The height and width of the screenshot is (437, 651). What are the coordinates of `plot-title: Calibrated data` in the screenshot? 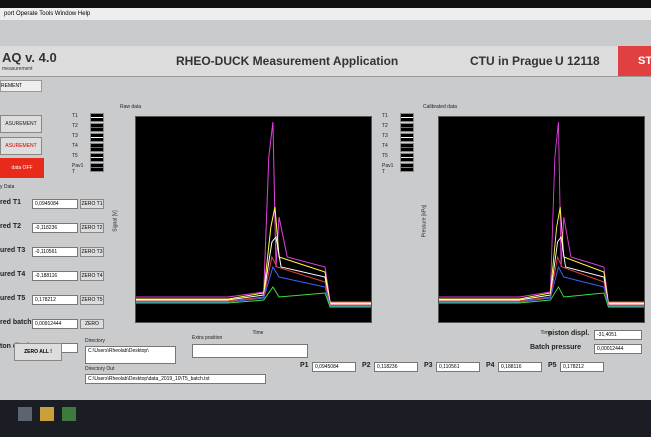 It's located at (440, 107).